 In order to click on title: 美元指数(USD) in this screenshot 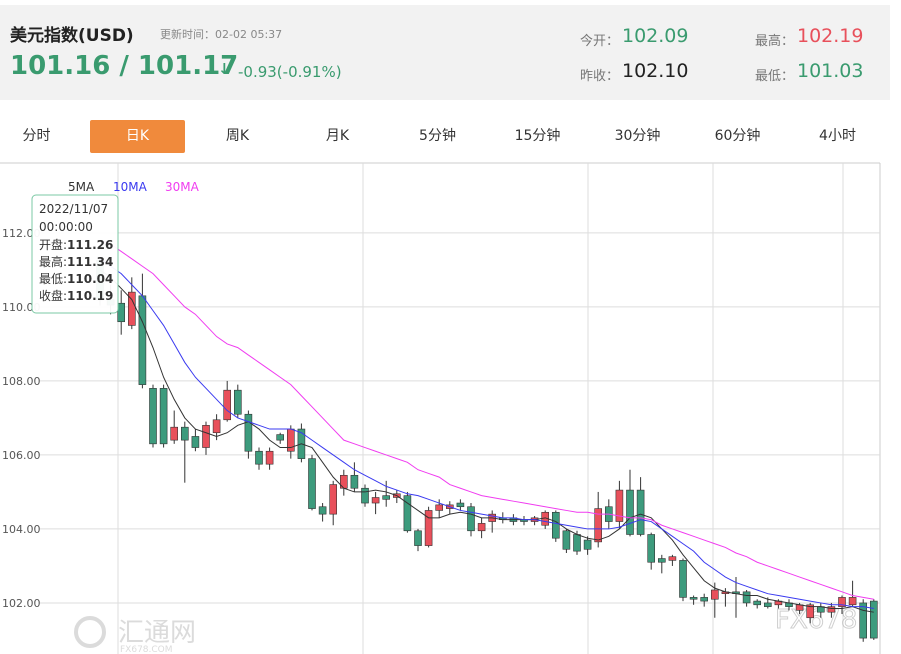, I will do `click(72, 36)`.